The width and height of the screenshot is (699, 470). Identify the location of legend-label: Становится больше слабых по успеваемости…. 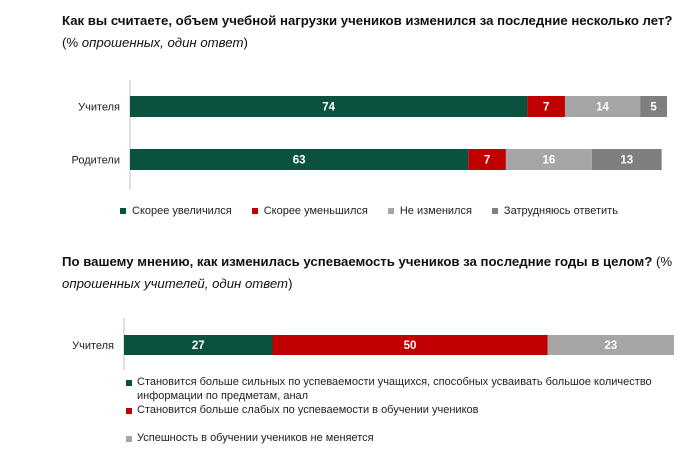
(308, 410).